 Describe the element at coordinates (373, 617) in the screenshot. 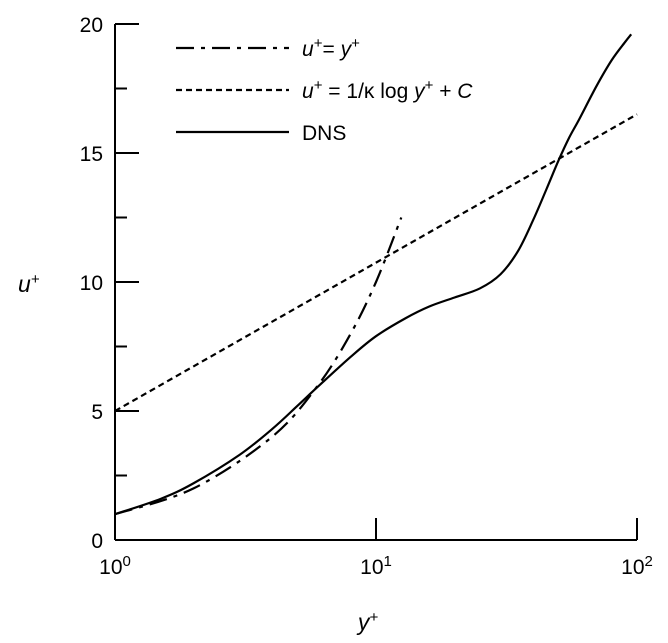

I see `x-axis-label-sup: +` at that location.